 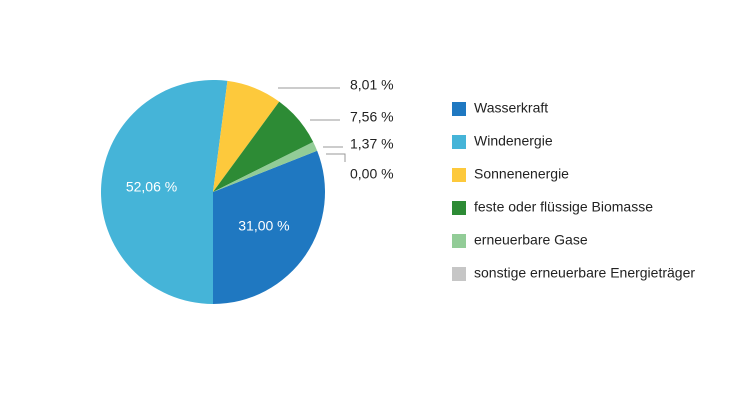 What do you see at coordinates (513, 141) in the screenshot?
I see `legend-label: Windenergie` at bounding box center [513, 141].